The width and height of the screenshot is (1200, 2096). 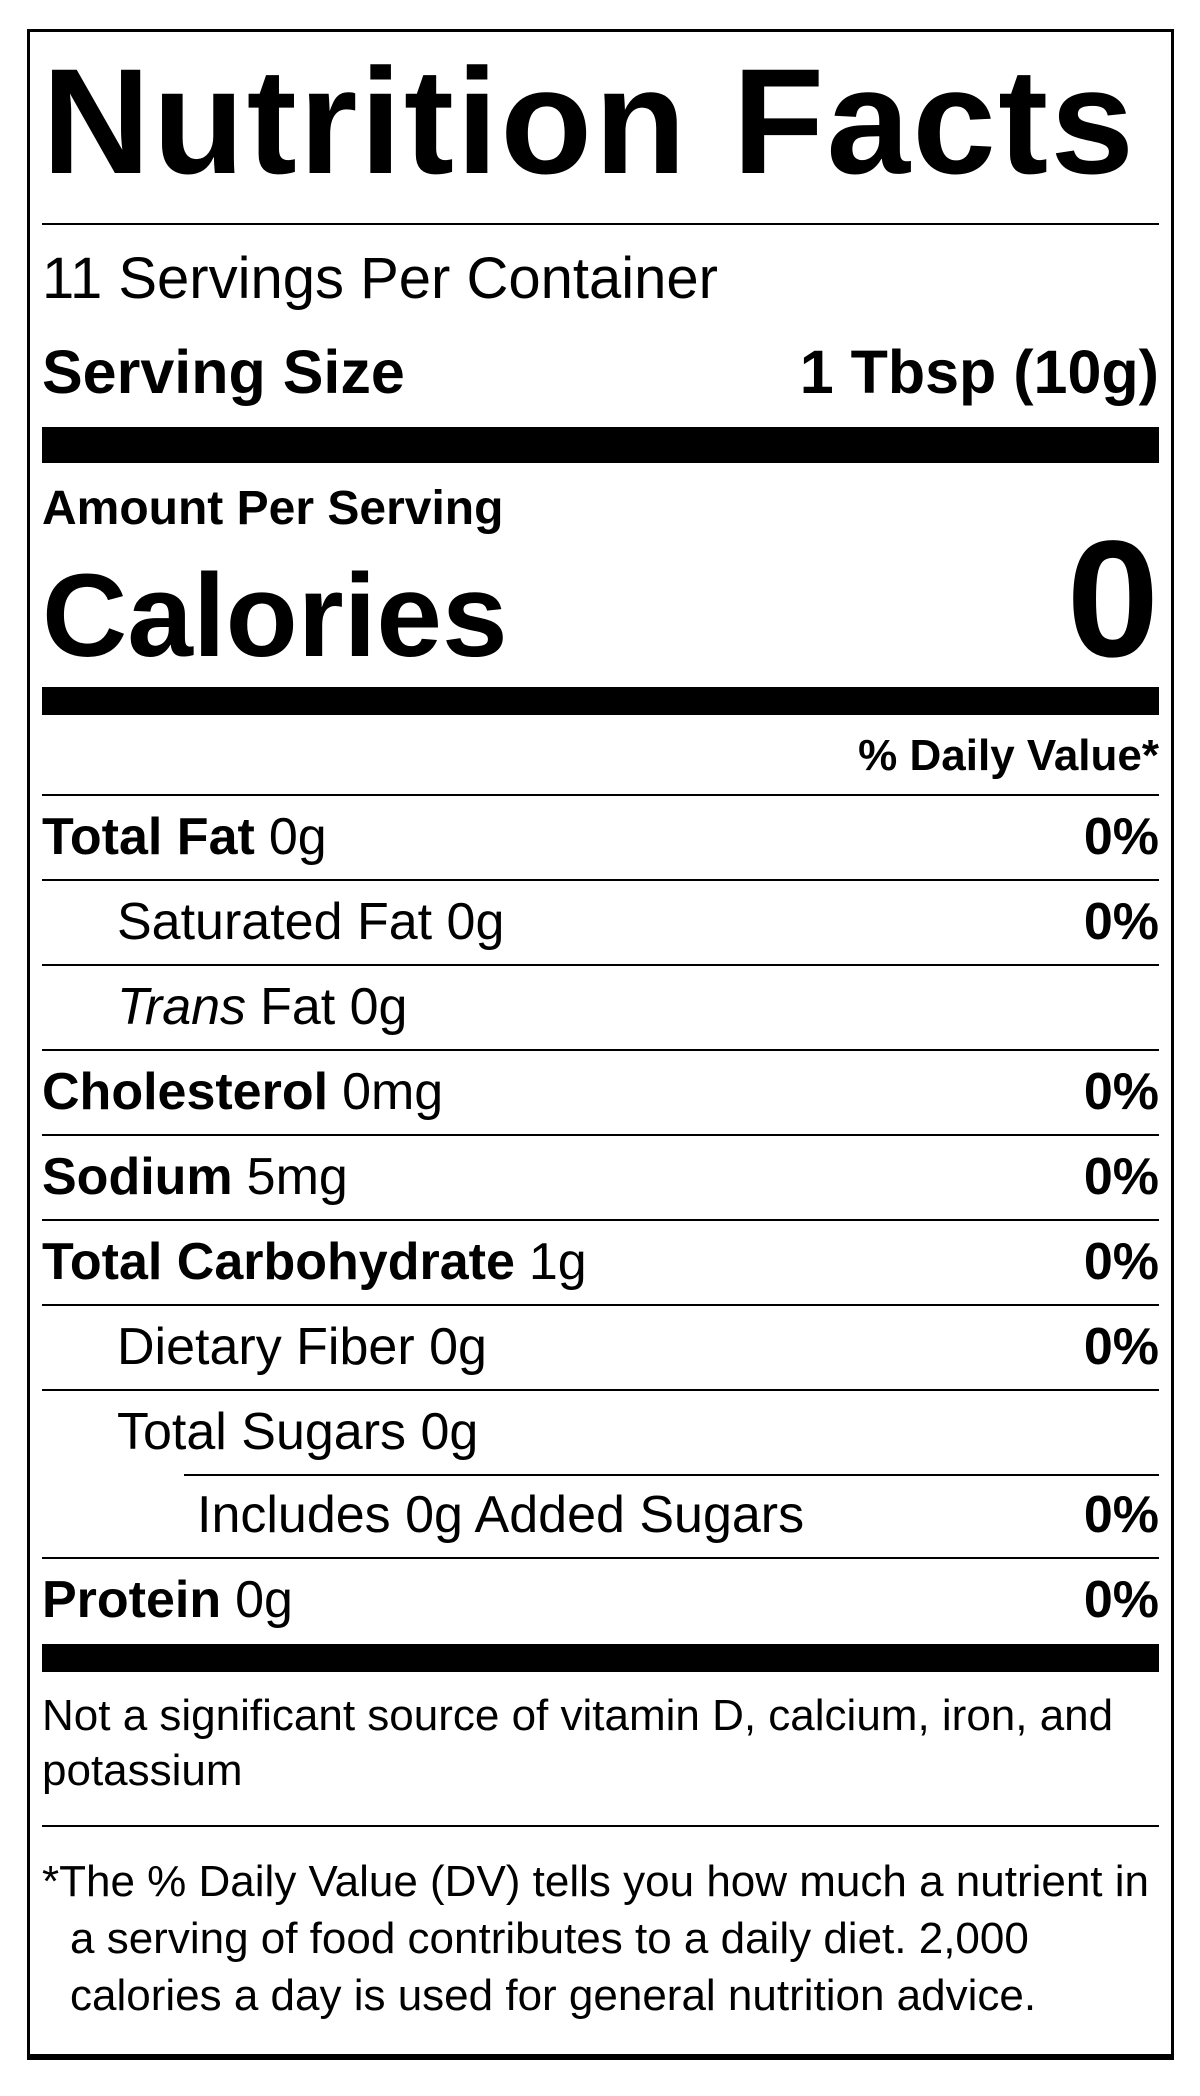 What do you see at coordinates (1112, 599) in the screenshot?
I see `calories-value: 0` at bounding box center [1112, 599].